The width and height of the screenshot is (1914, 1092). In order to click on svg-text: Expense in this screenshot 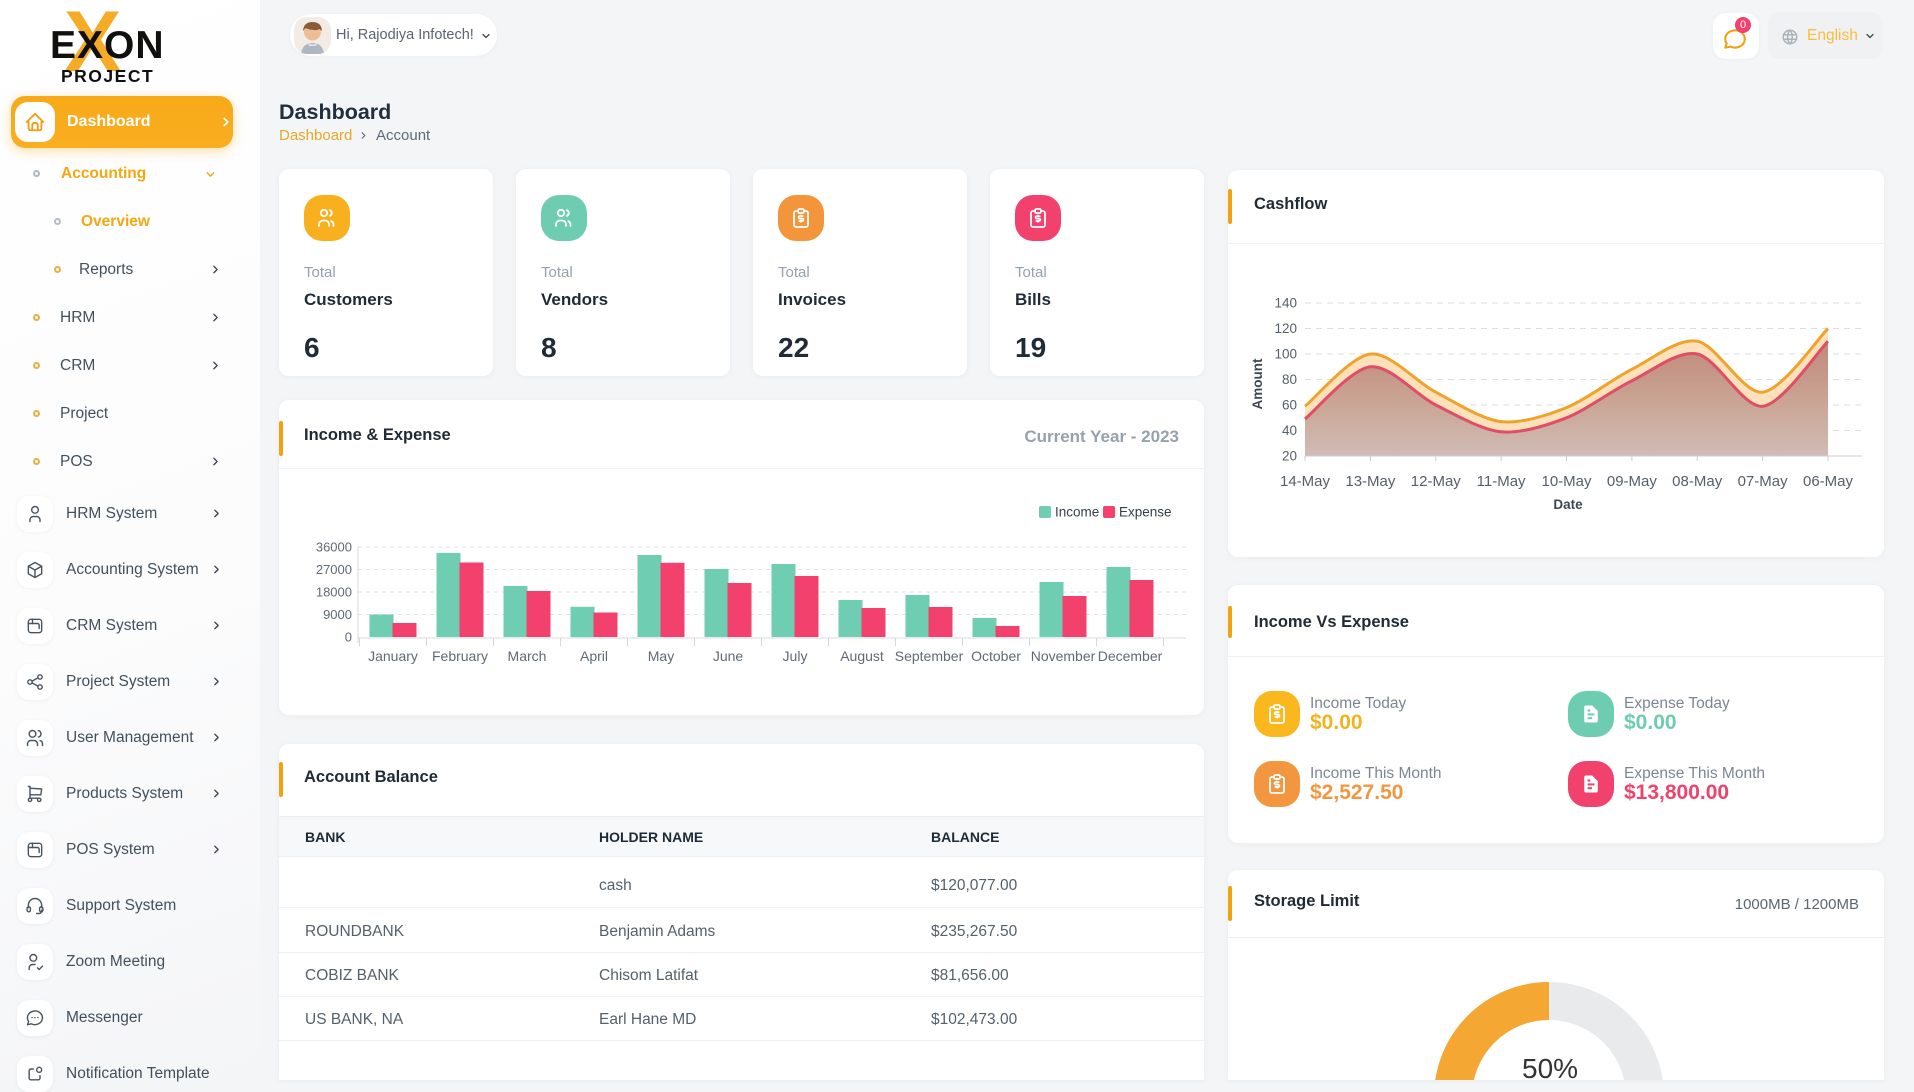, I will do `click(1145, 512)`.